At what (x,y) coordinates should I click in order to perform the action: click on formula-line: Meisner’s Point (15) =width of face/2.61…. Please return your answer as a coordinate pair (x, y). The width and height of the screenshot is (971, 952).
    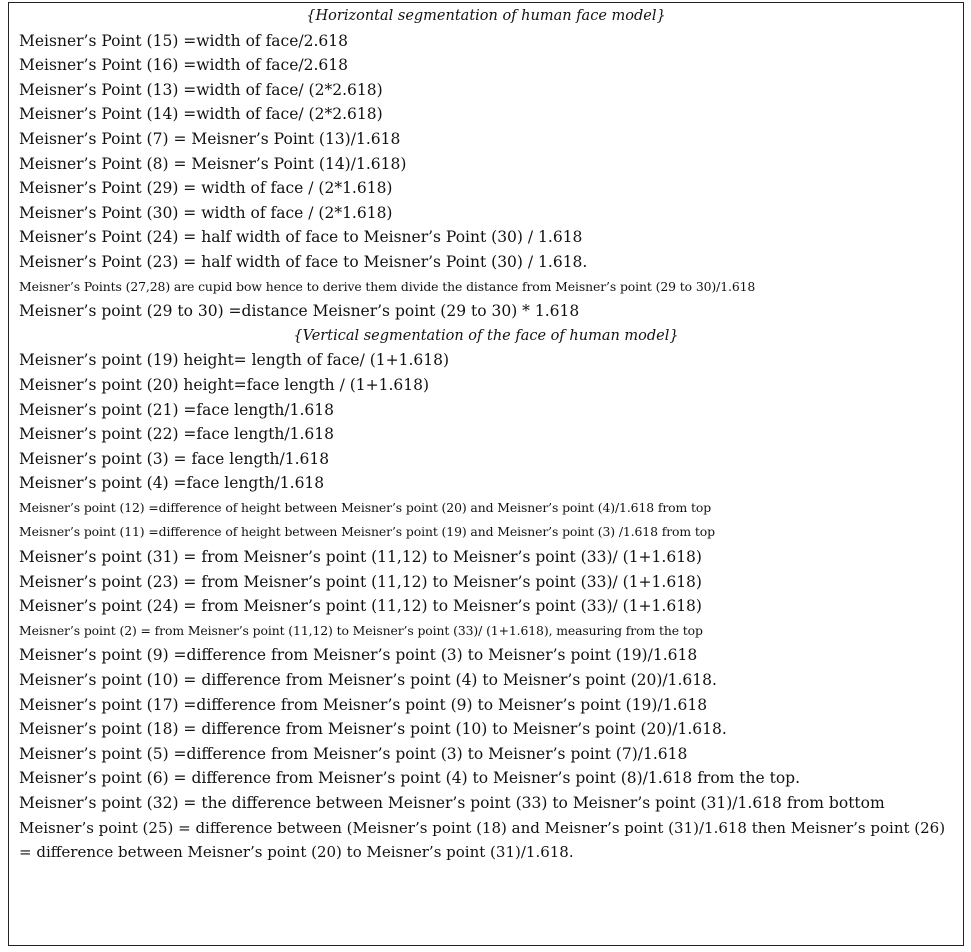
    Looking at the image, I should click on (183, 40).